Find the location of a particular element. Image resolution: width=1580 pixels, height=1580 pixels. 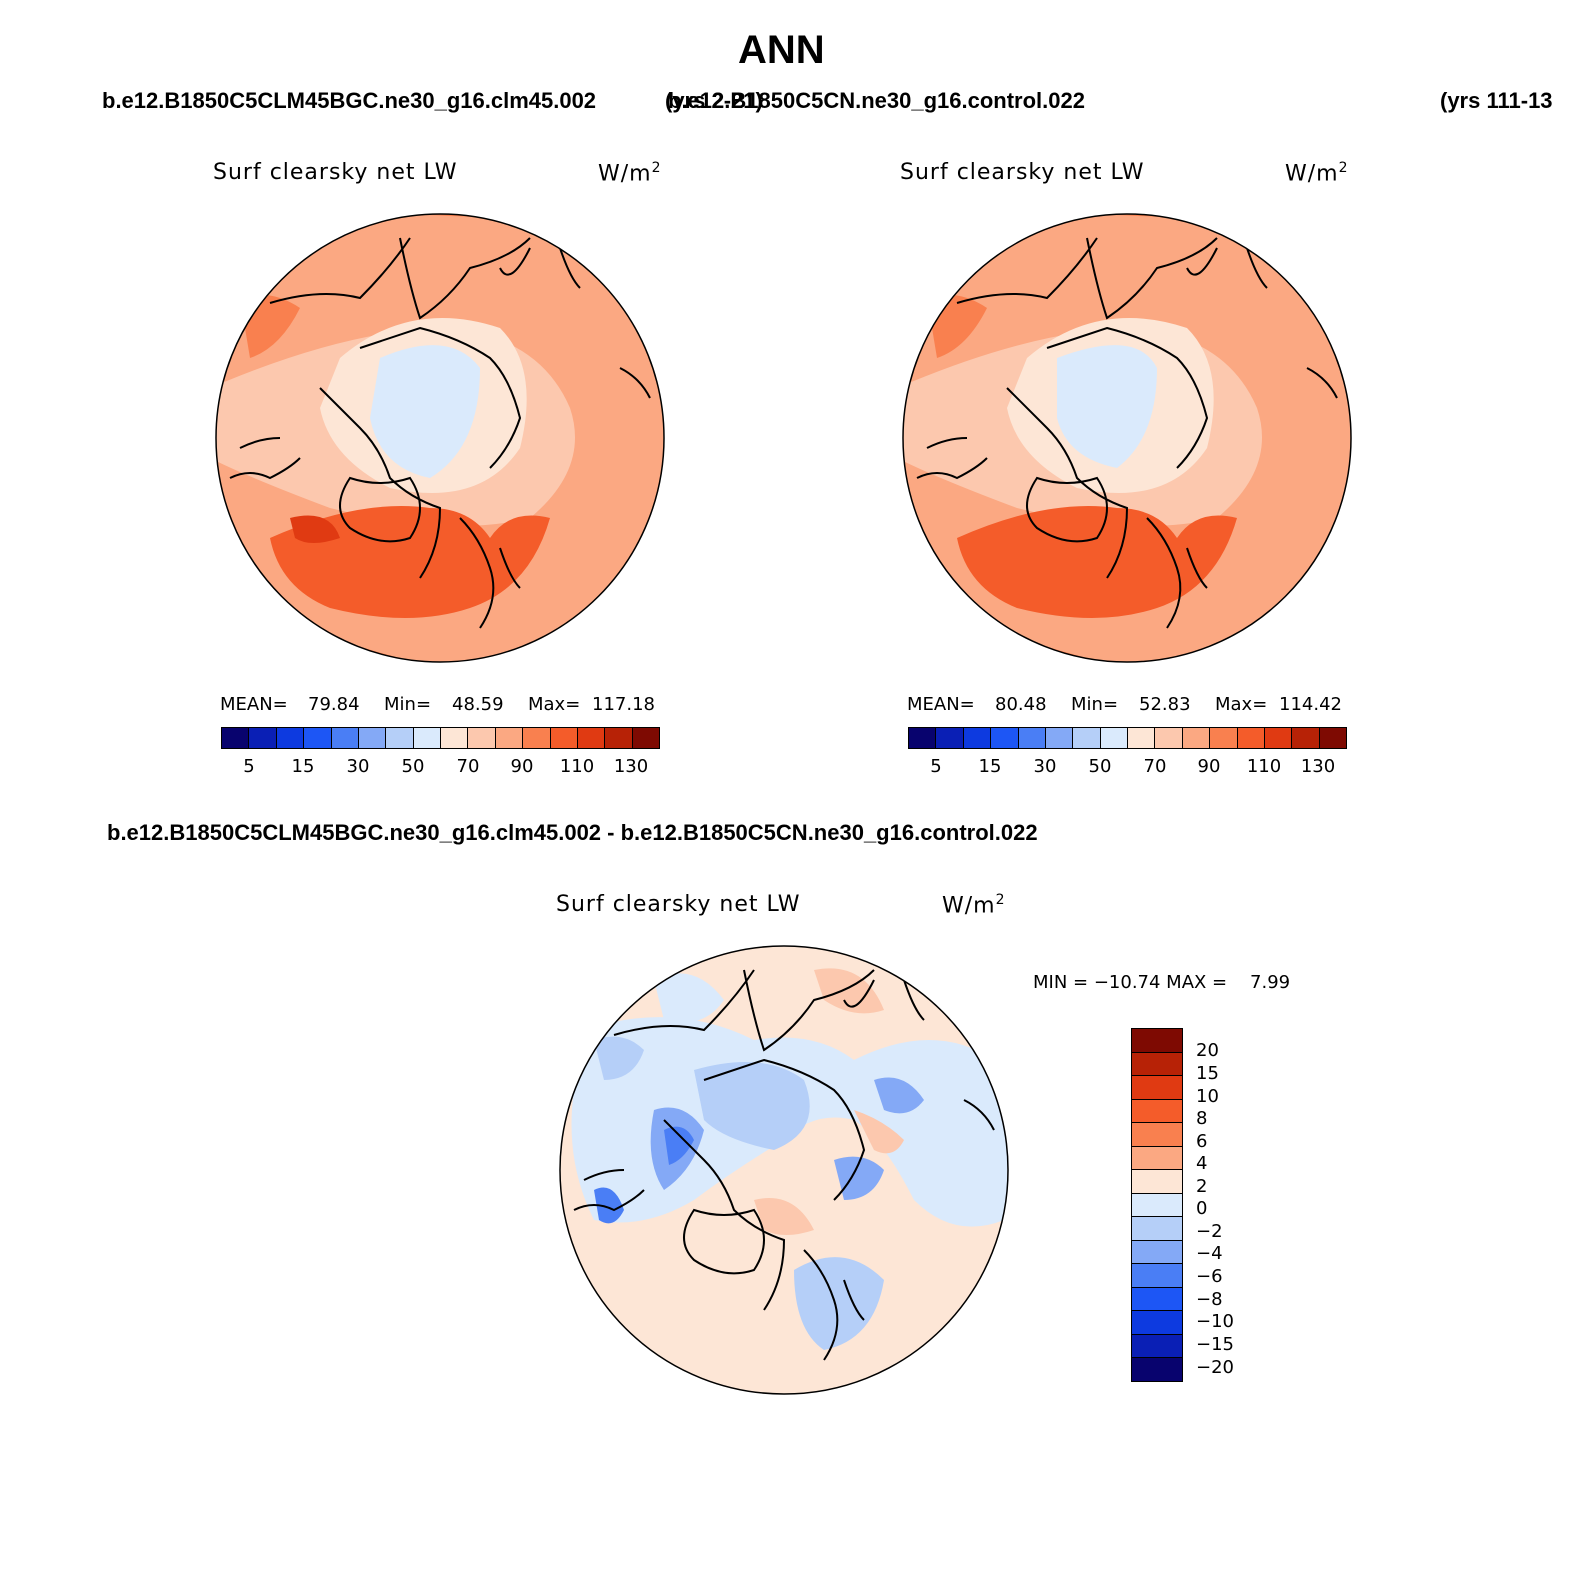

panel1-max-value: 117.18 is located at coordinates (623, 704).